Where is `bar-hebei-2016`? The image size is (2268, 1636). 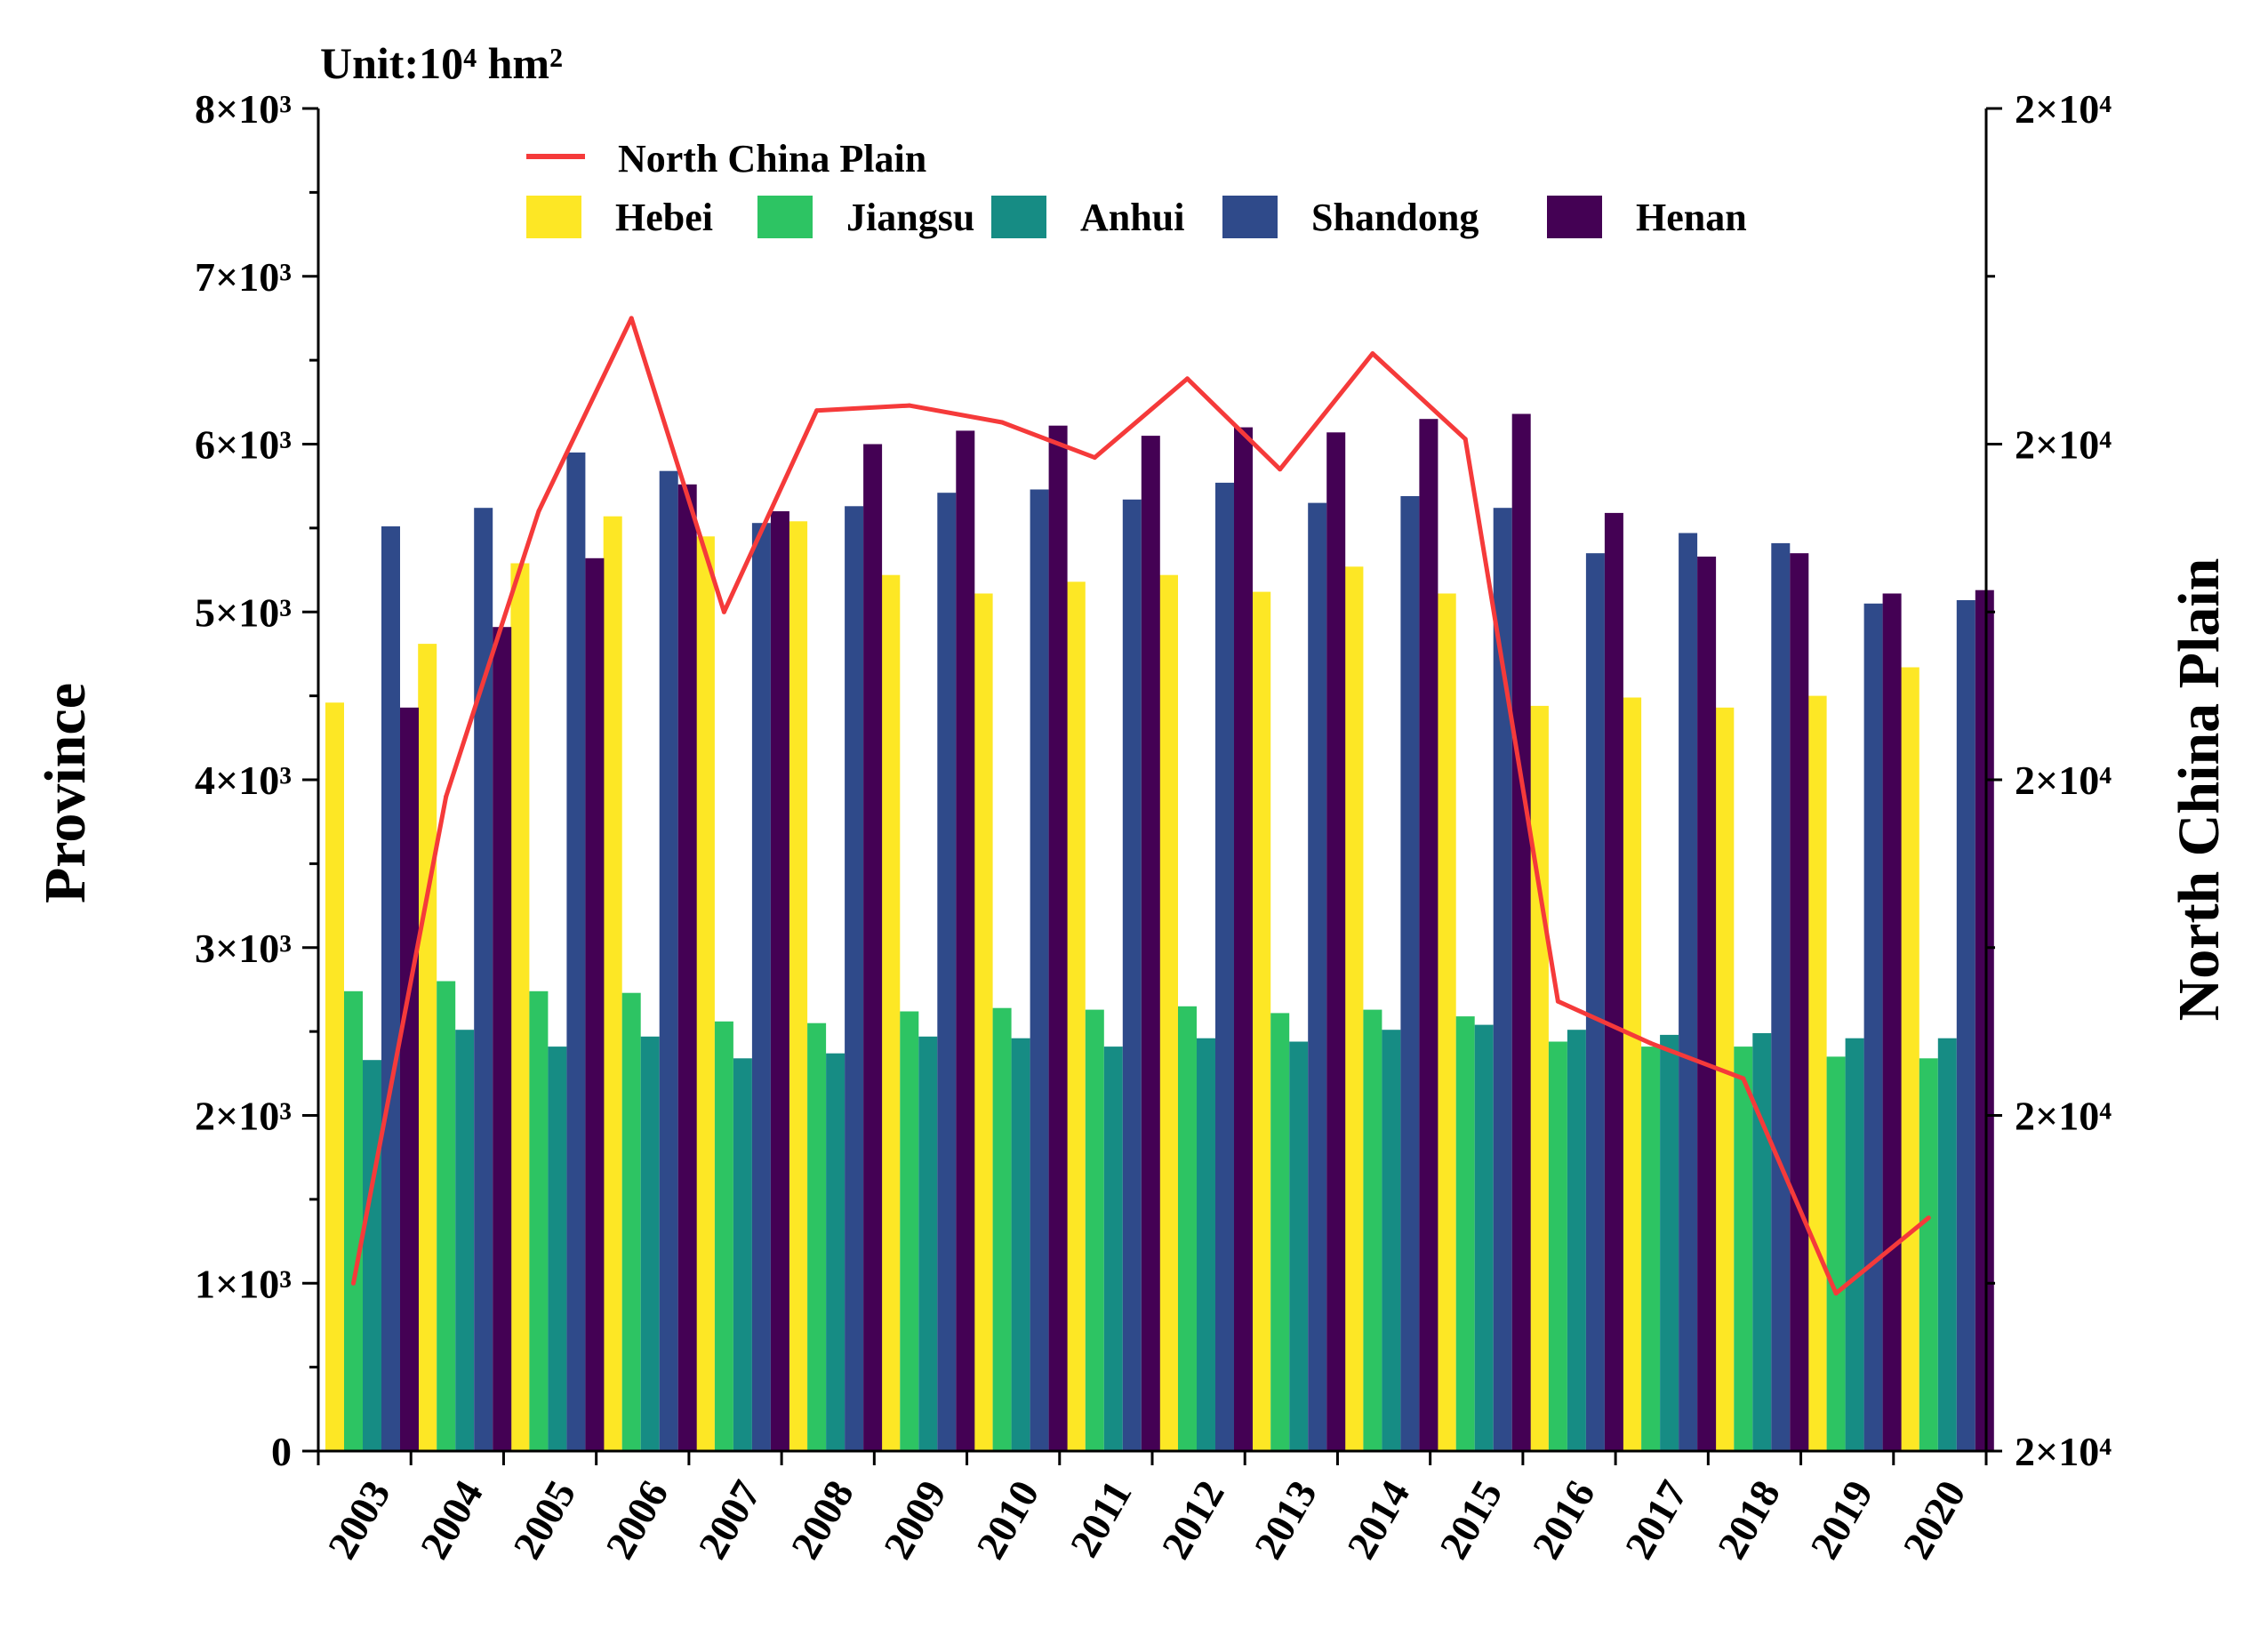 bar-hebei-2016 is located at coordinates (1539, 1078).